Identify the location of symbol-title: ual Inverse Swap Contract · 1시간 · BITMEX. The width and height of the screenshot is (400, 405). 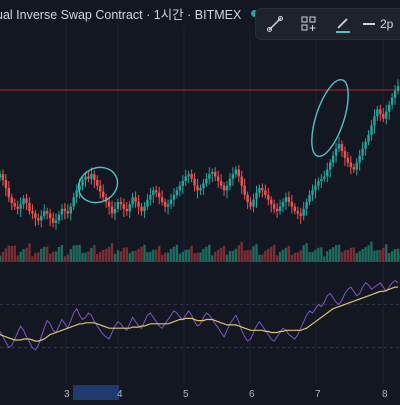
(121, 14).